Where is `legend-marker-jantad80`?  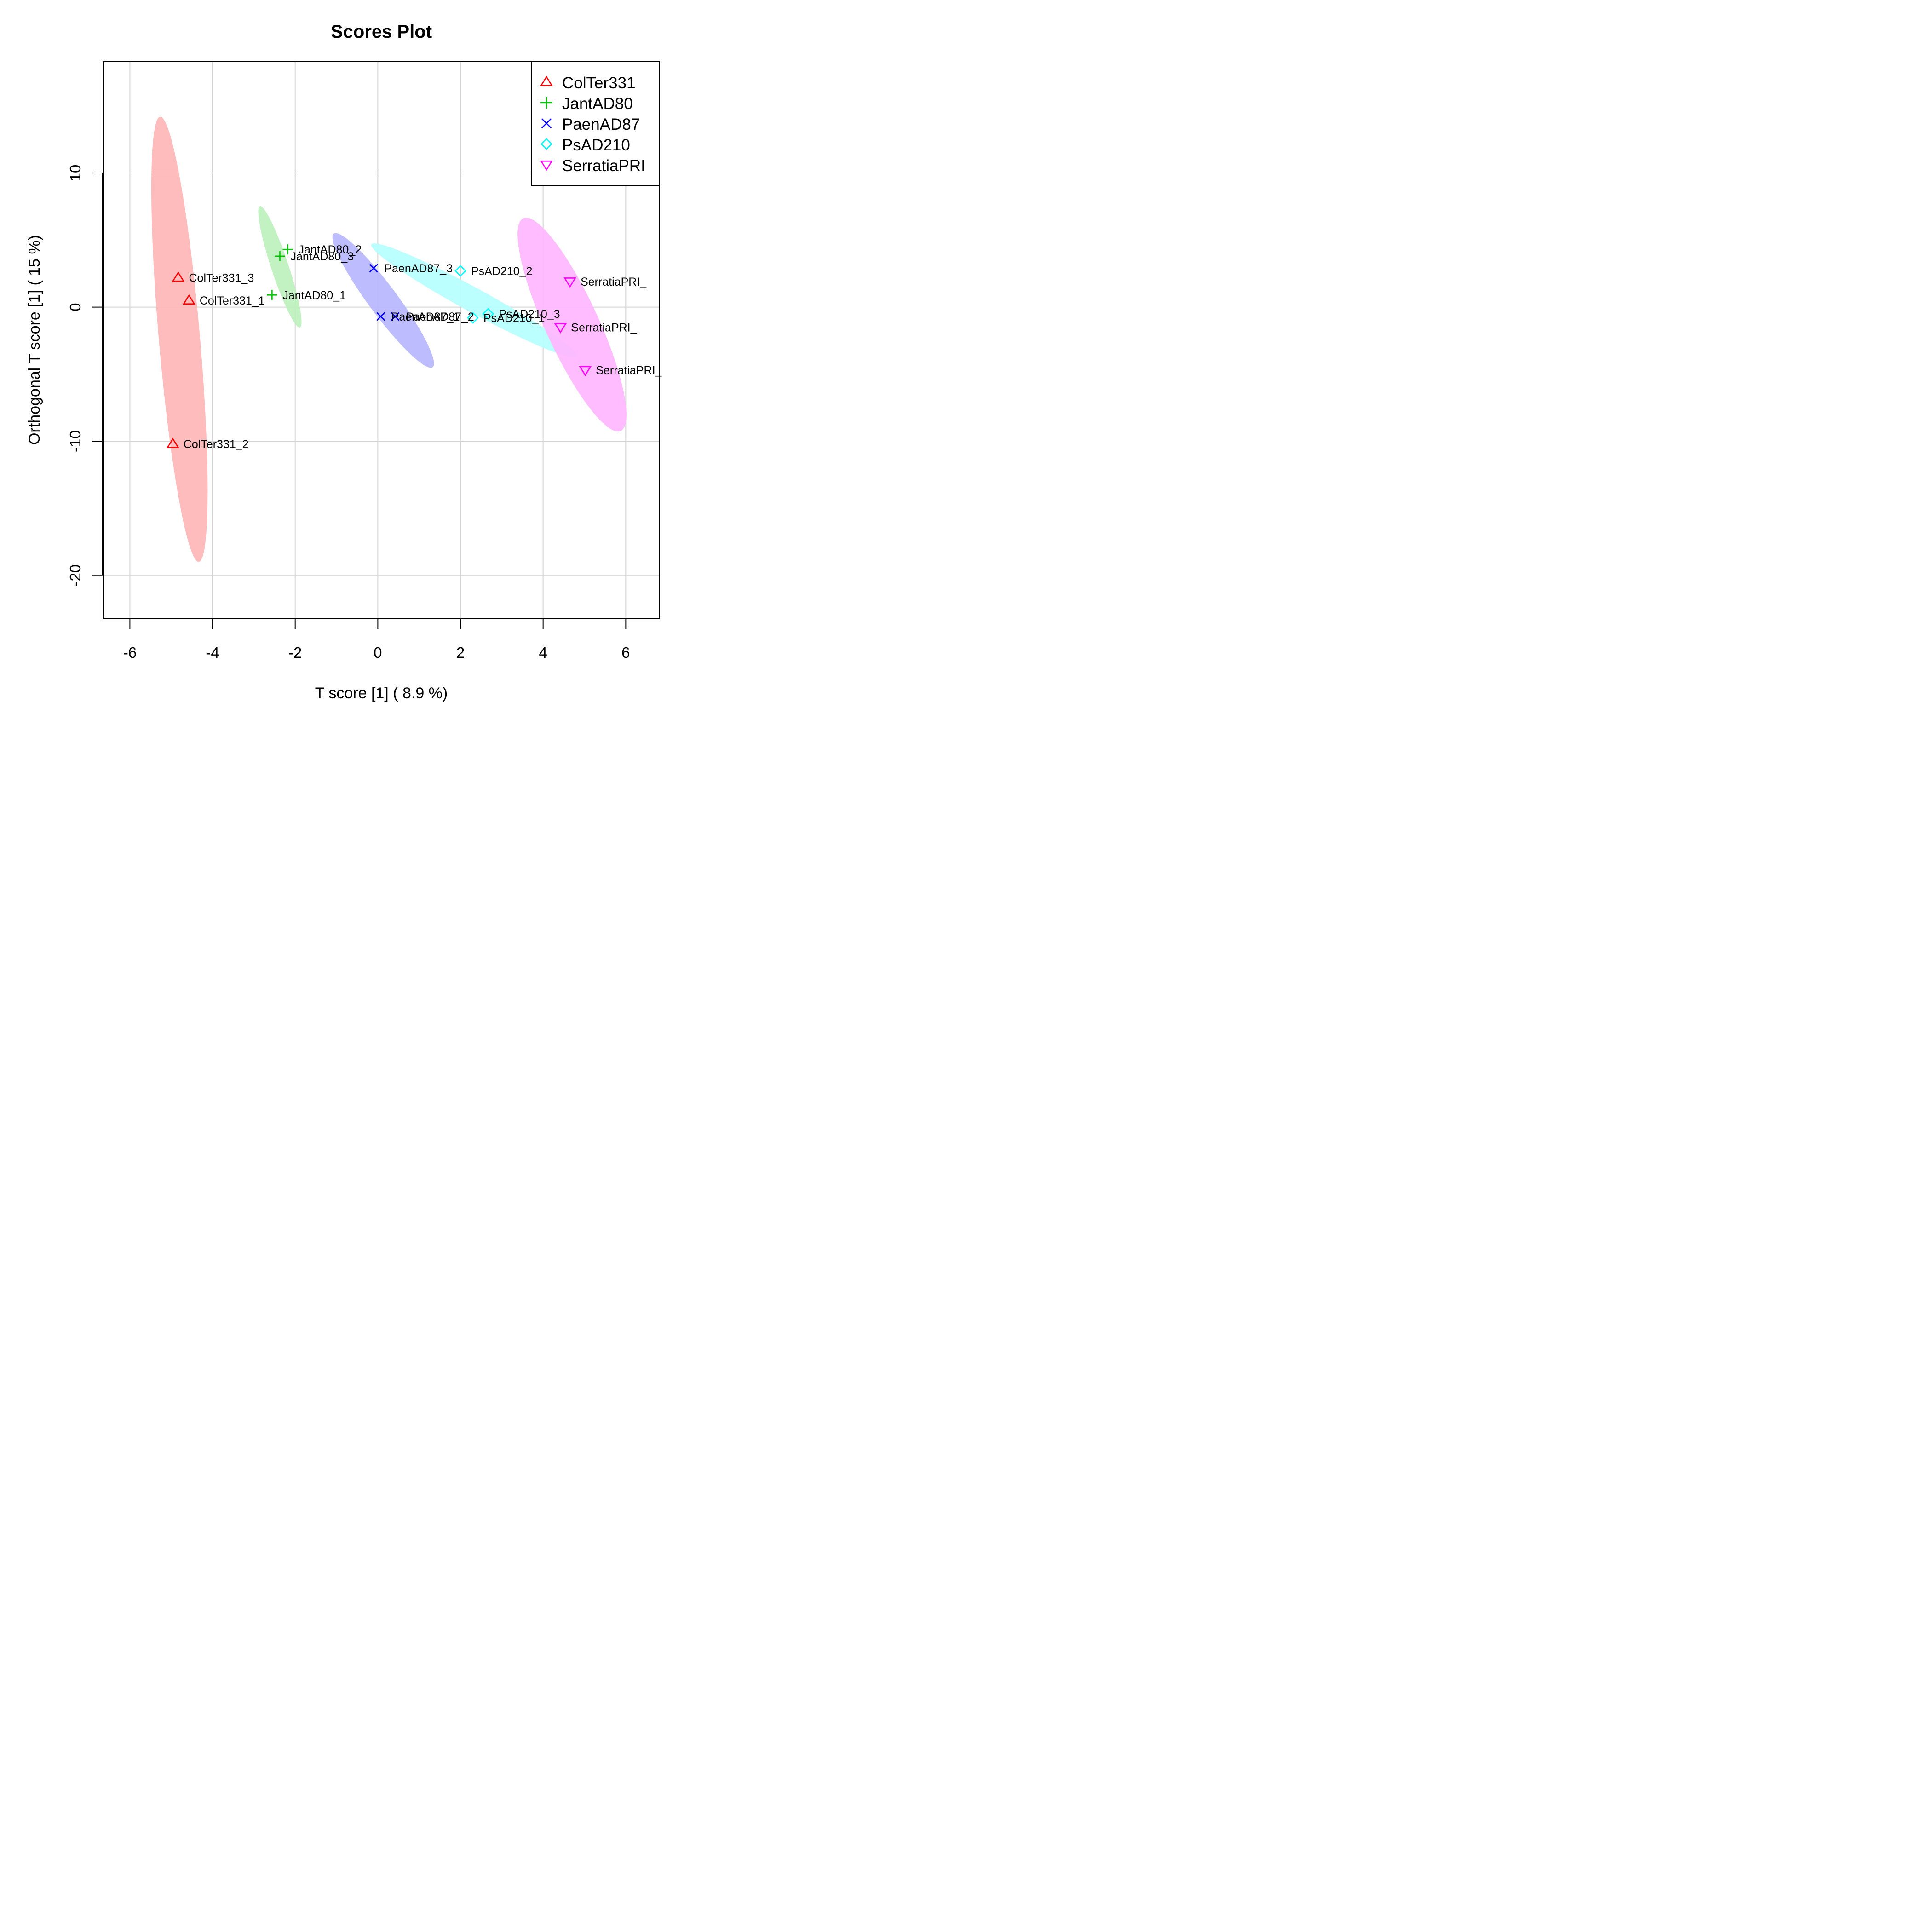
legend-marker-jantad80 is located at coordinates (546, 103).